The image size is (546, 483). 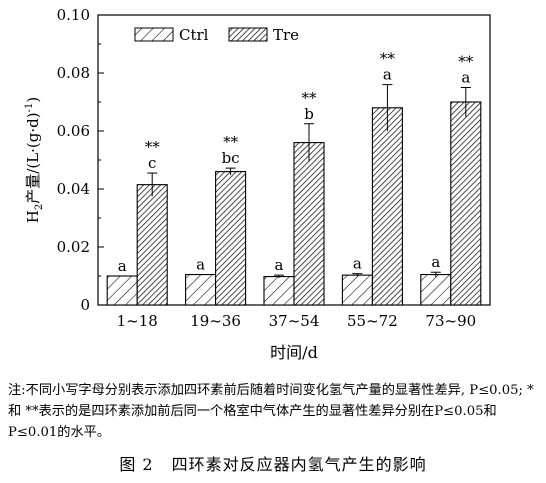 What do you see at coordinates (137, 321) in the screenshot?
I see `x-tick-label: 1~18` at bounding box center [137, 321].